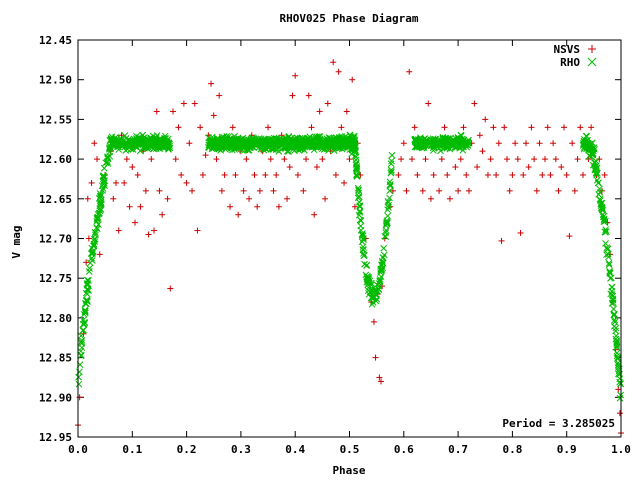  Describe the element at coordinates (558, 423) in the screenshot. I see `period-annotation: Period = 3.285025` at that location.